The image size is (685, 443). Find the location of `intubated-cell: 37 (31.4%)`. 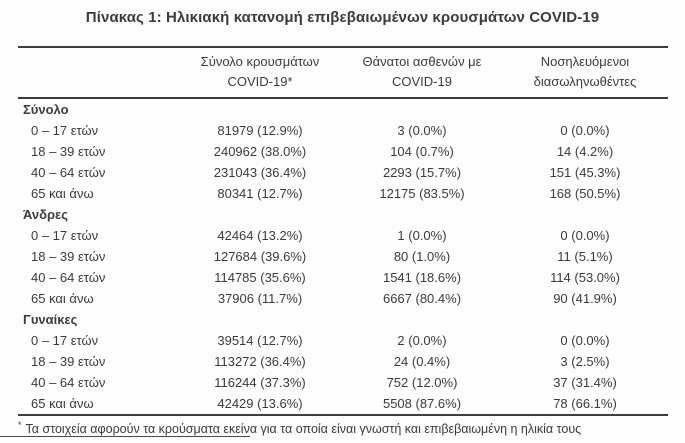

intubated-cell: 37 (31.4%) is located at coordinates (585, 382).